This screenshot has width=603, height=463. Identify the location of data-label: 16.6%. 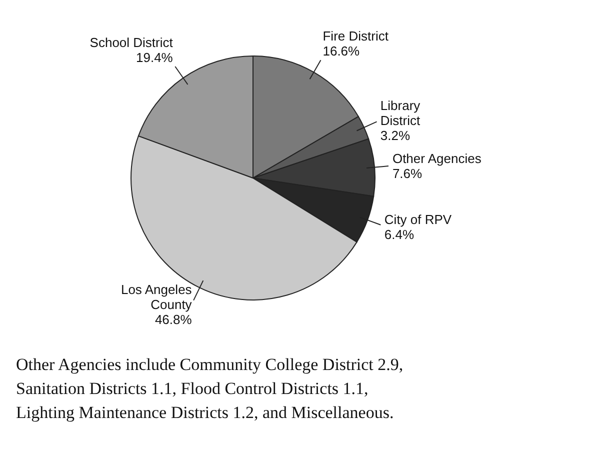
(341, 51).